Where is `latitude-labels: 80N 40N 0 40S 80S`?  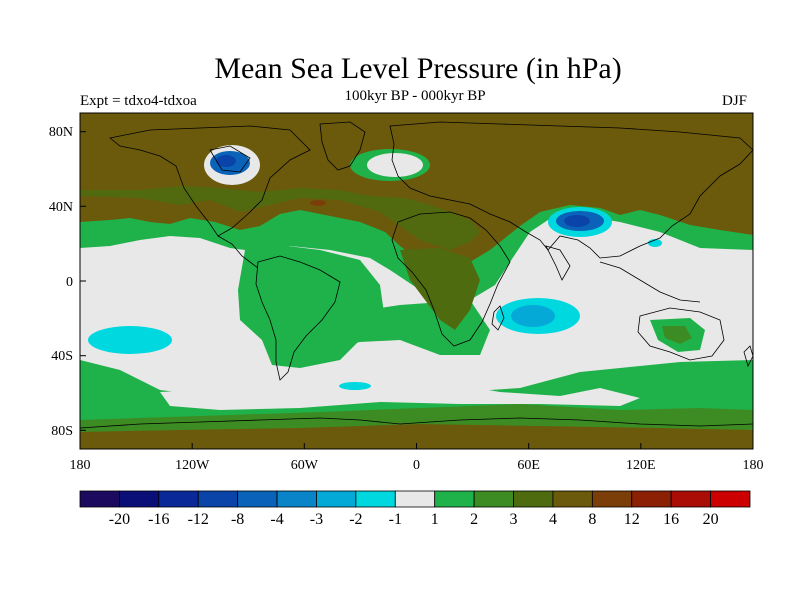 latitude-labels: 80N 40N 0 40S 80S is located at coordinates (61, 282).